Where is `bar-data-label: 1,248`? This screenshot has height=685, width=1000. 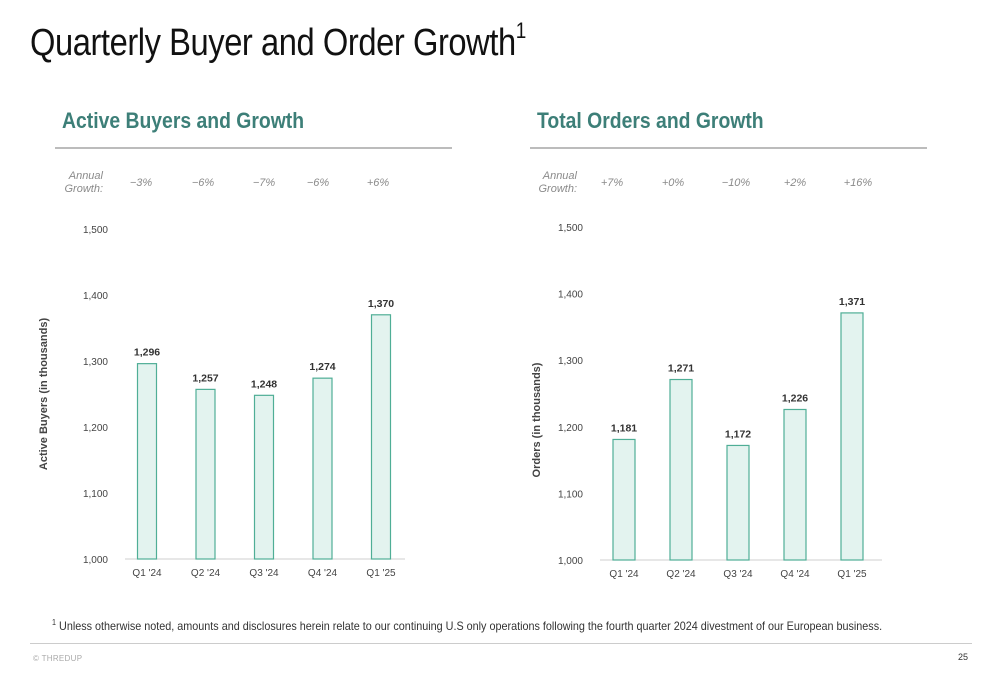
bar-data-label: 1,248 is located at coordinates (264, 384).